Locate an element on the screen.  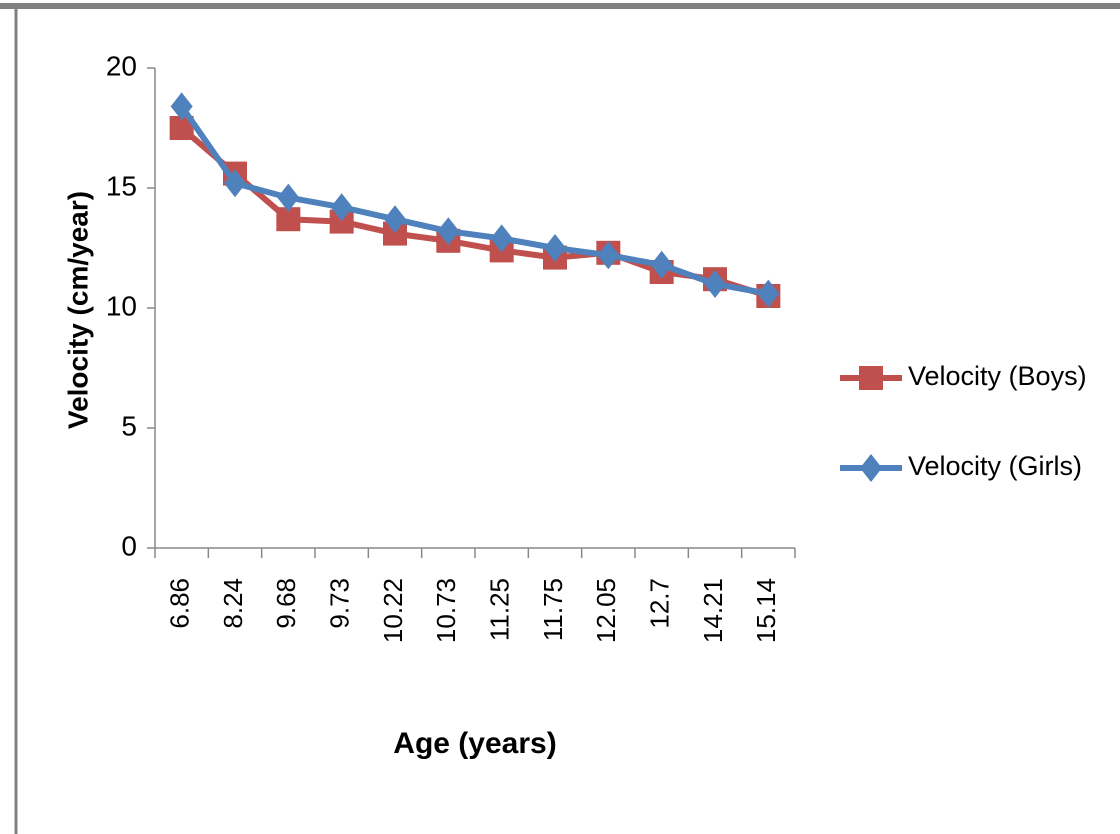
y-tick-label: 0 is located at coordinates (129, 545).